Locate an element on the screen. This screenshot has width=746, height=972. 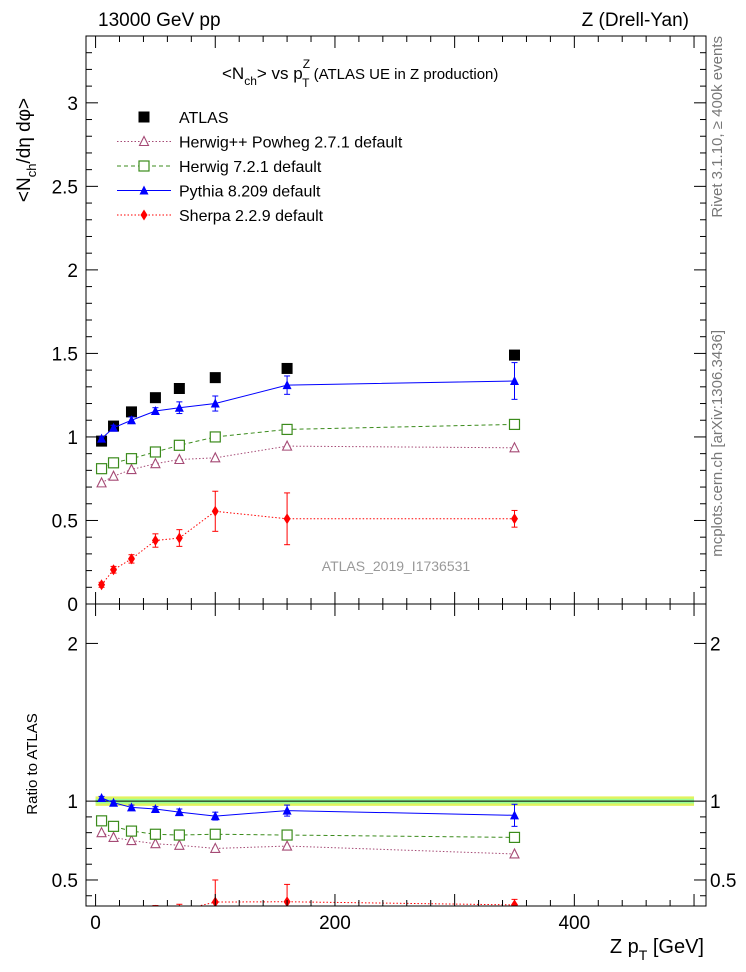
legend-marker-pythia-8-209-default is located at coordinates (144, 190).